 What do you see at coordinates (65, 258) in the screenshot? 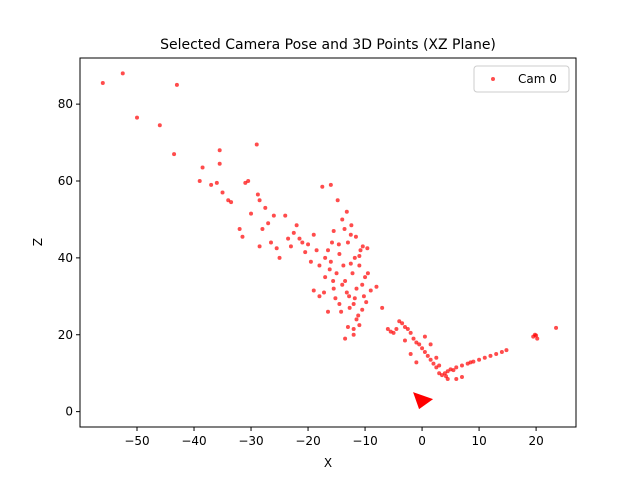
I see `y-tick-label: 40` at bounding box center [65, 258].